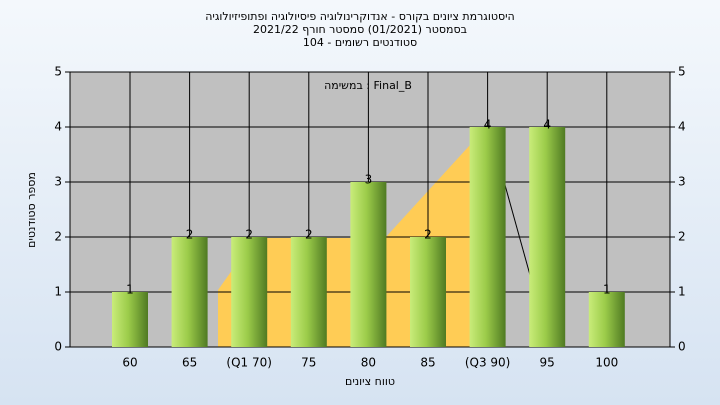 The width and height of the screenshot is (720, 405). What do you see at coordinates (682, 182) in the screenshot?
I see `y2-tick-label: 3` at bounding box center [682, 182].